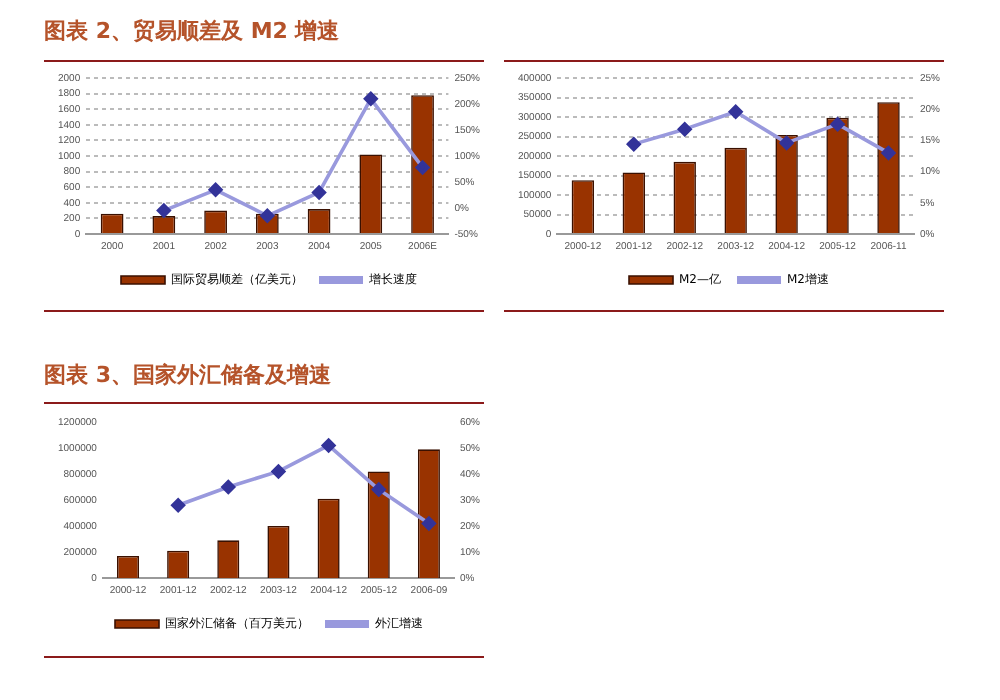  I want to click on chart-title: 图表 2、贸易顺差及 M2 增速, so click(193, 31).